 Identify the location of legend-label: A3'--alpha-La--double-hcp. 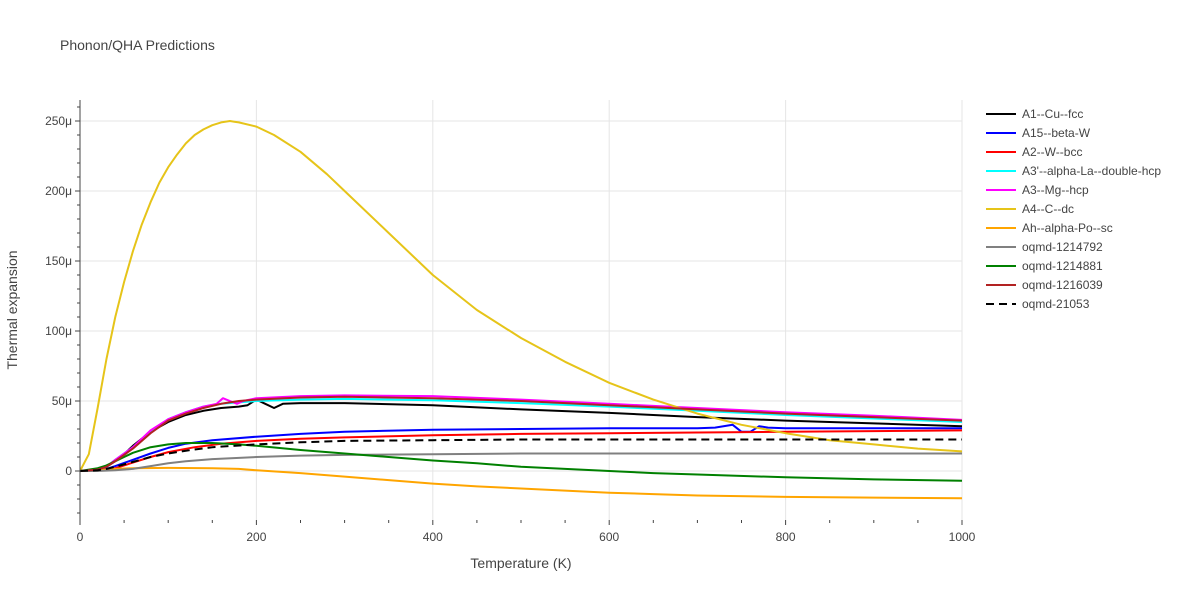
(1091, 171).